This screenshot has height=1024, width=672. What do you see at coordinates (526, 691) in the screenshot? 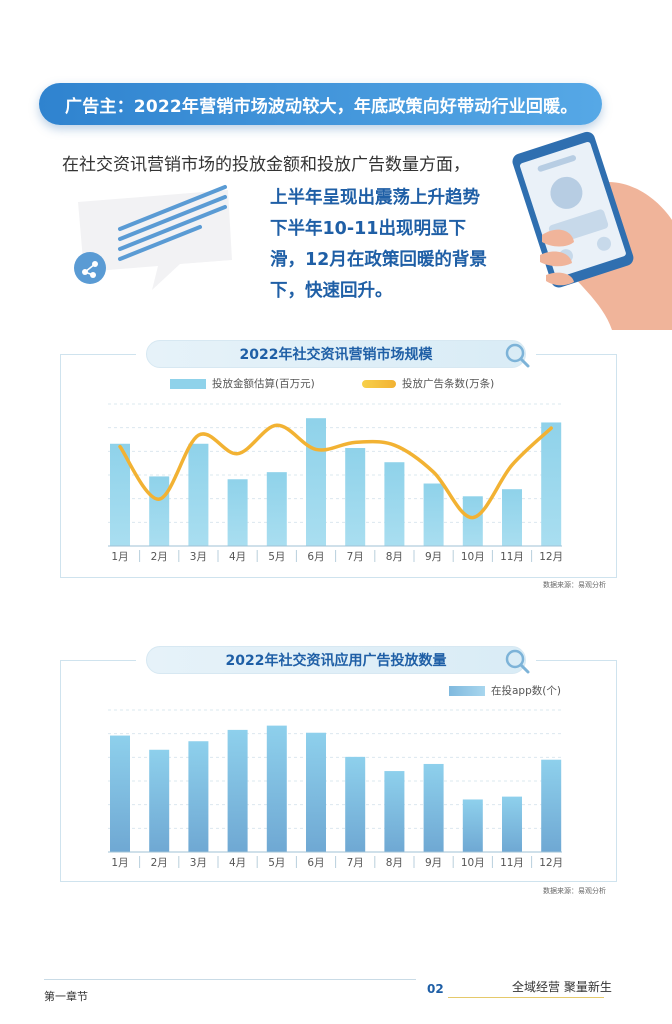
I see `legend-label-app: 在投app数(个)` at bounding box center [526, 691].